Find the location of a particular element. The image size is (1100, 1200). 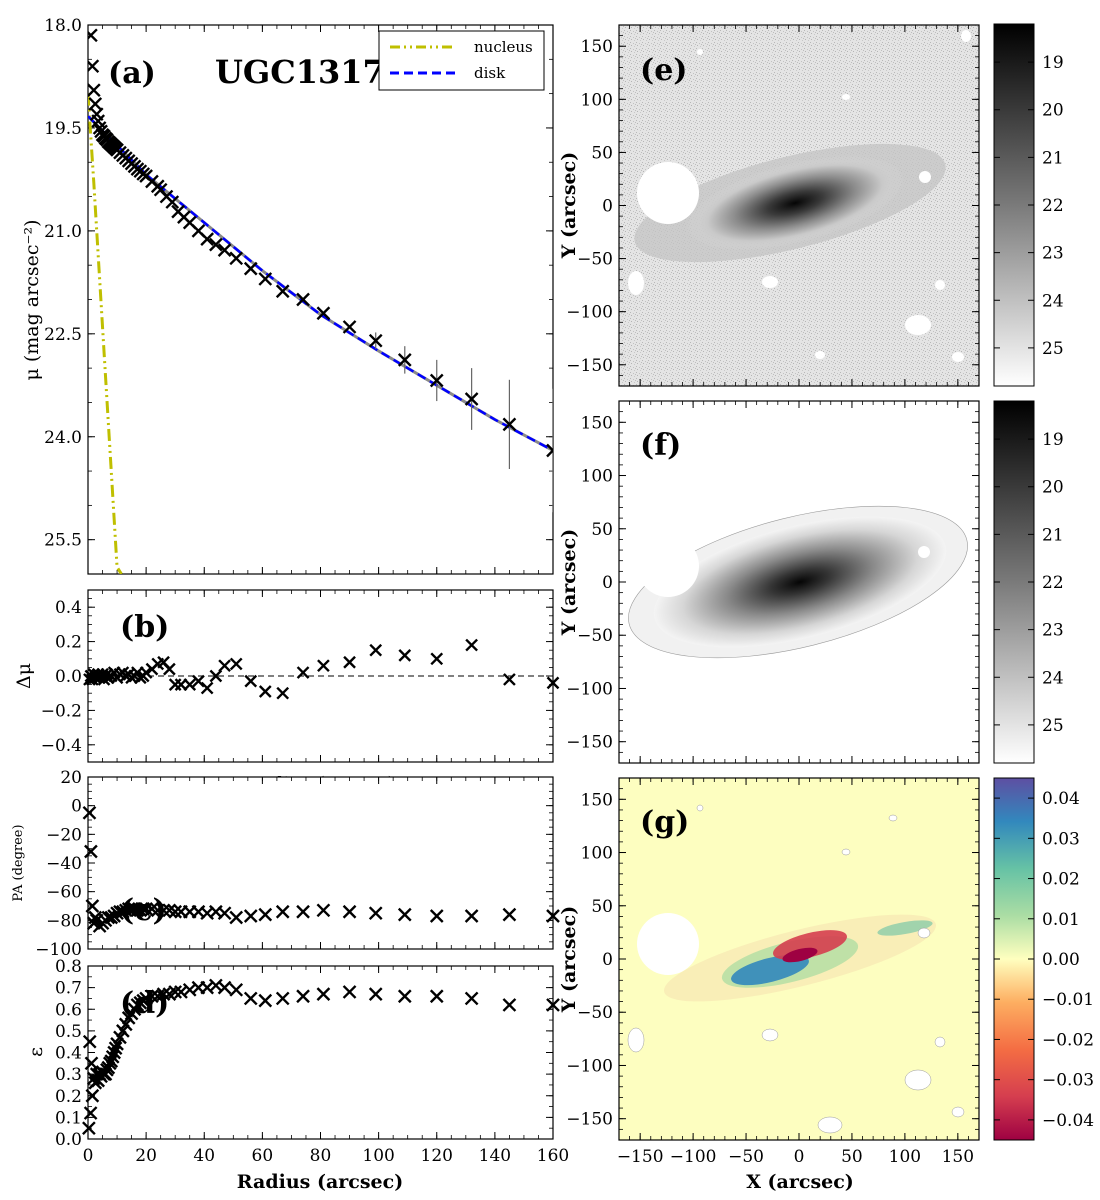

colorbar-tick-label: 25 is located at coordinates (1053, 726).